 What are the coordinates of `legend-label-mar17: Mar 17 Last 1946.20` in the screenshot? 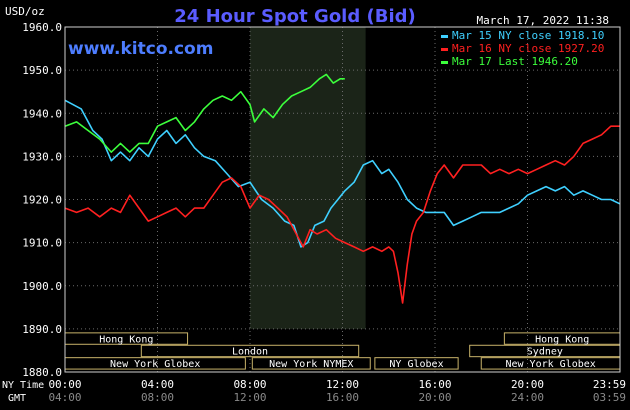 It's located at (515, 61).